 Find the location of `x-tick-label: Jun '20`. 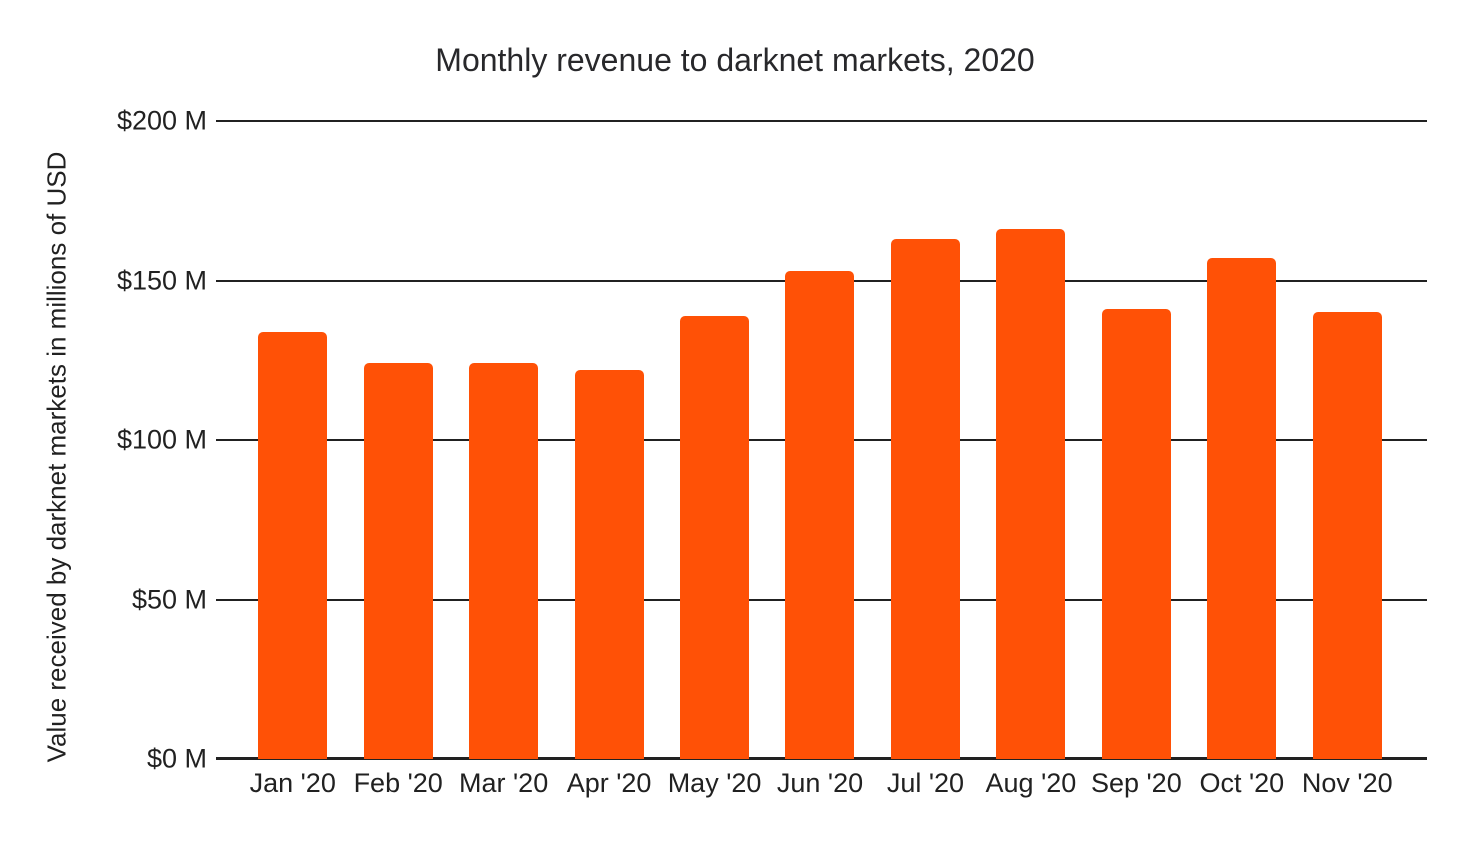

x-tick-label: Jun '20 is located at coordinates (820, 783).